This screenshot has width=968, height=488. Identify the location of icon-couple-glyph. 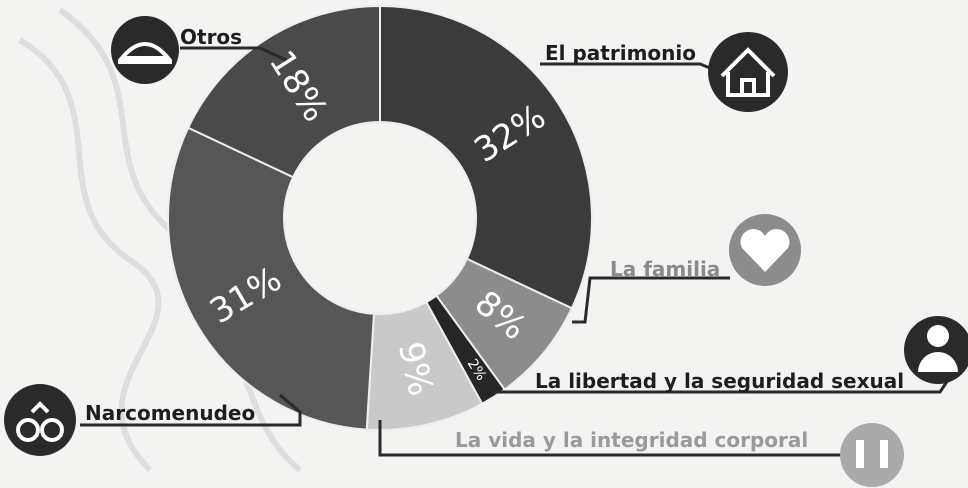
(872, 454).